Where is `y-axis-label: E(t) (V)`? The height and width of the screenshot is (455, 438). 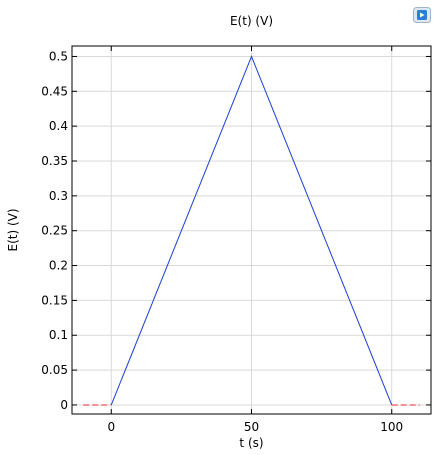 y-axis-label: E(t) (V) is located at coordinates (13, 229).